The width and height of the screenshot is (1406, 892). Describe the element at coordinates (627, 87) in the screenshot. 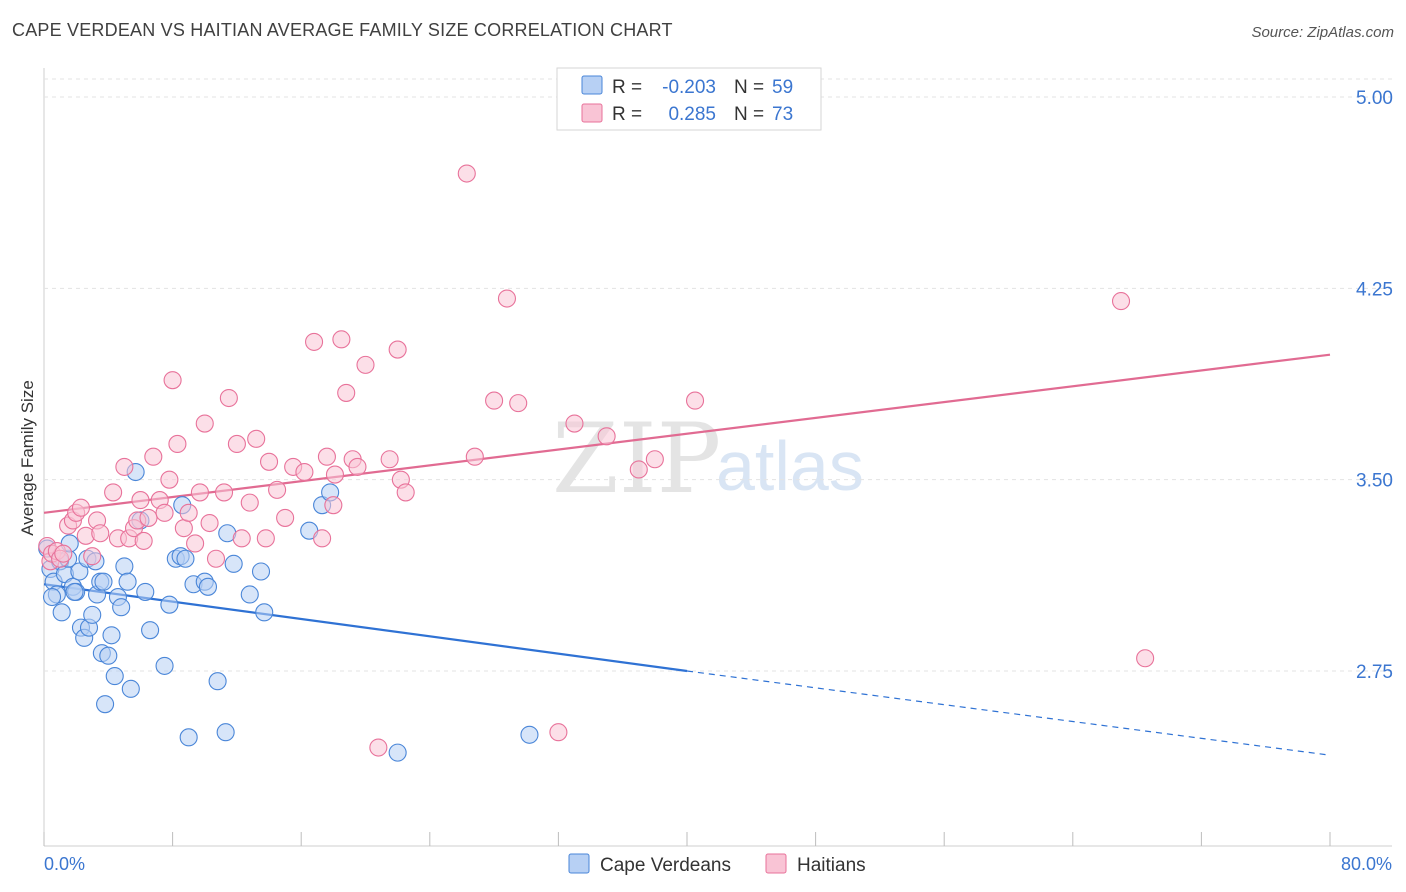

I see `legend-r-label-1: R =` at that location.